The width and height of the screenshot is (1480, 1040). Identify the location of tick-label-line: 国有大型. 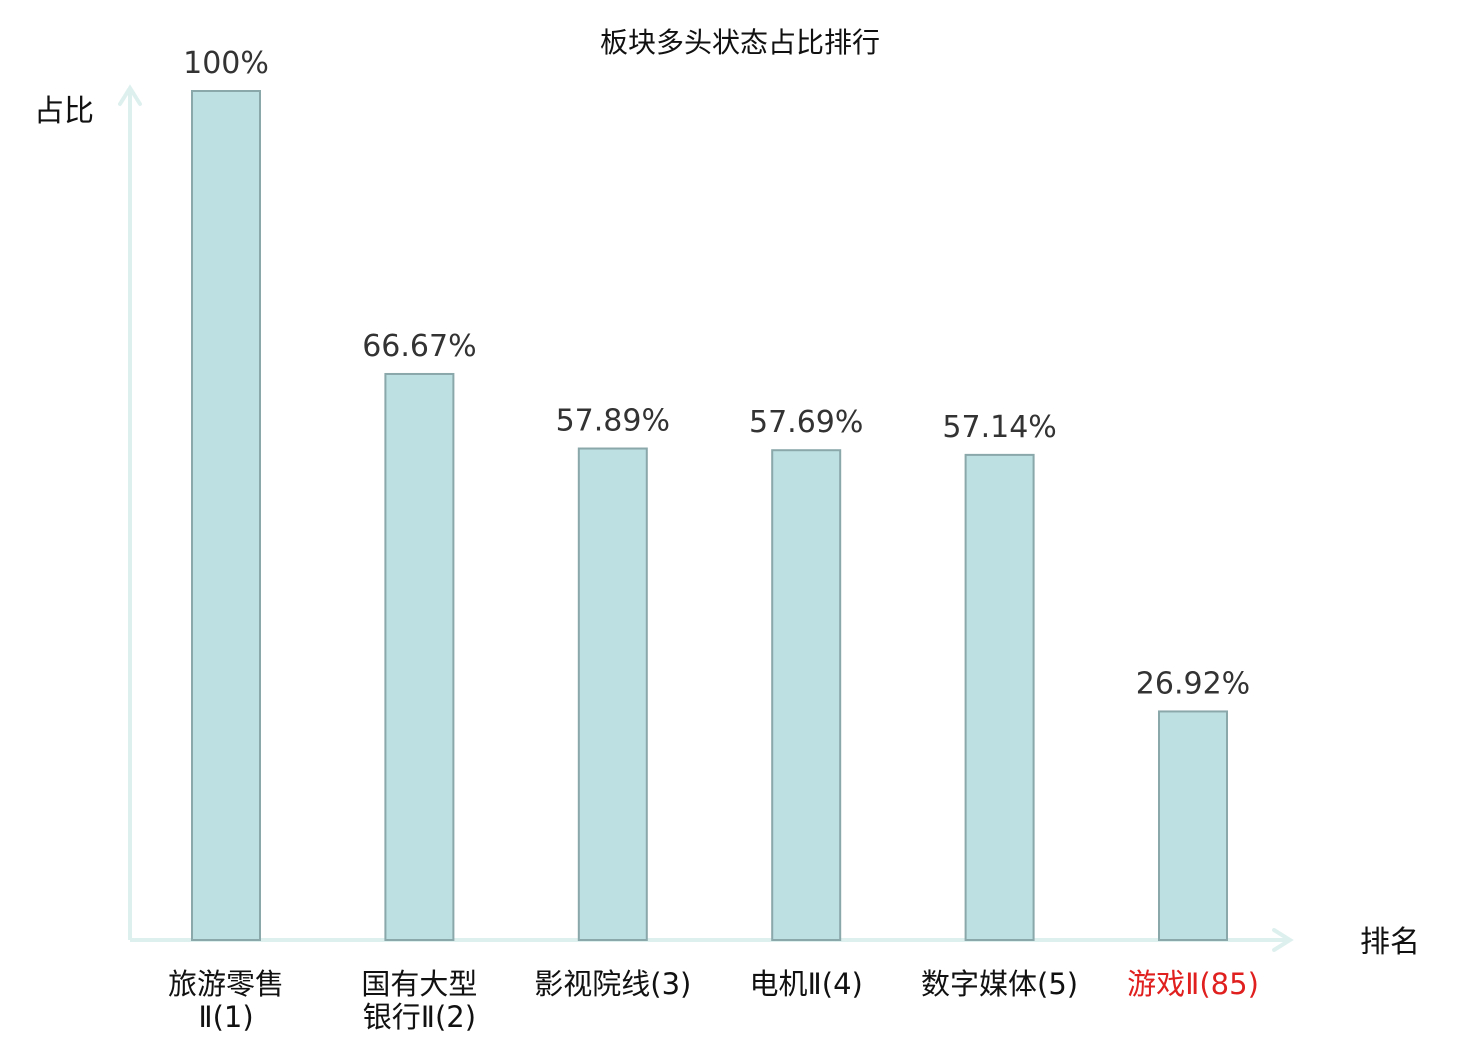
(419, 984).